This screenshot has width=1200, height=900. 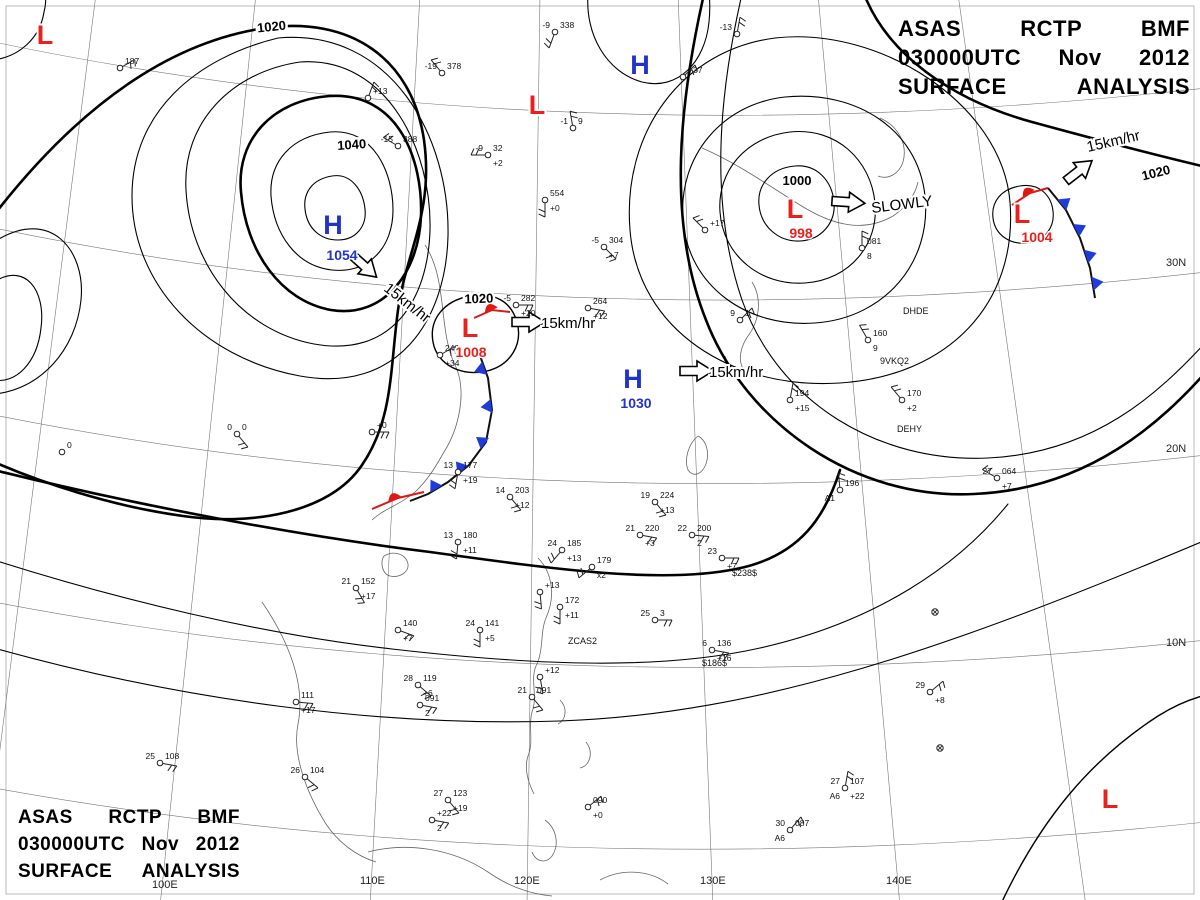 I want to click on svg-text: 338, so click(x=567, y=25).